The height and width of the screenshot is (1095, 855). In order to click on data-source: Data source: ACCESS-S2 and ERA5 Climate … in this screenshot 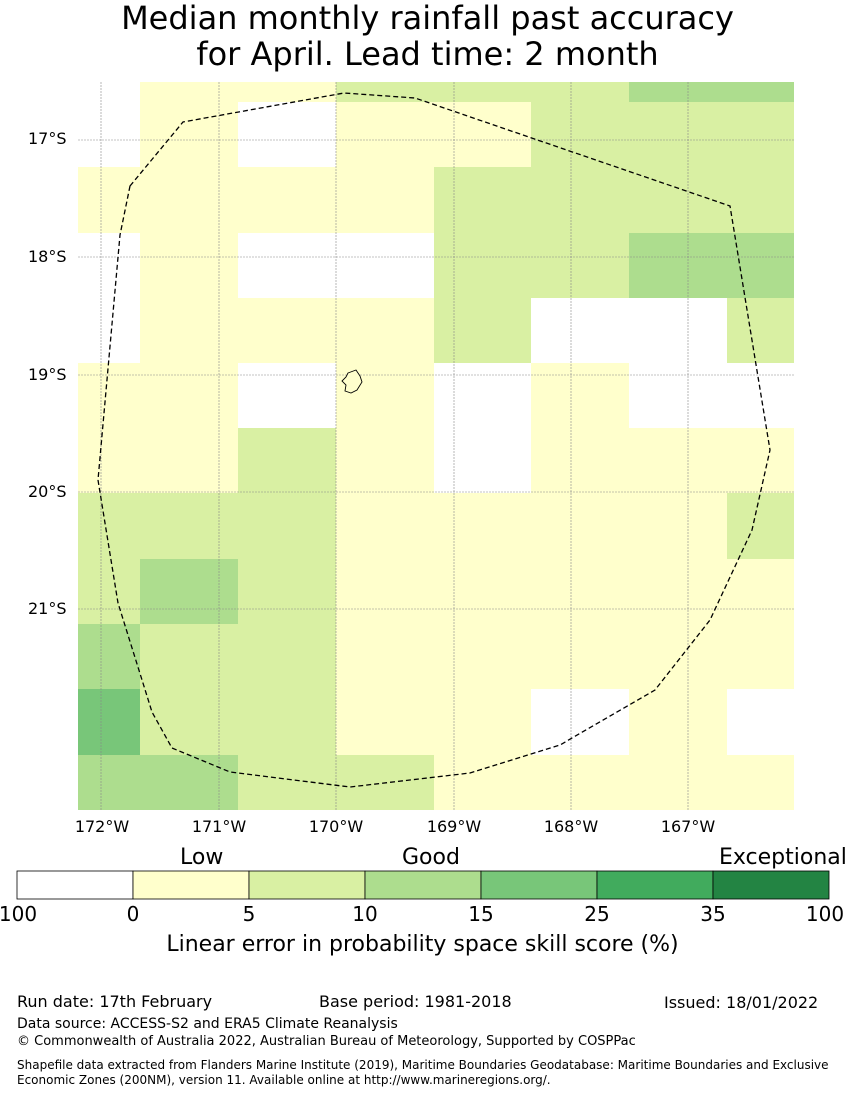, I will do `click(207, 1024)`.